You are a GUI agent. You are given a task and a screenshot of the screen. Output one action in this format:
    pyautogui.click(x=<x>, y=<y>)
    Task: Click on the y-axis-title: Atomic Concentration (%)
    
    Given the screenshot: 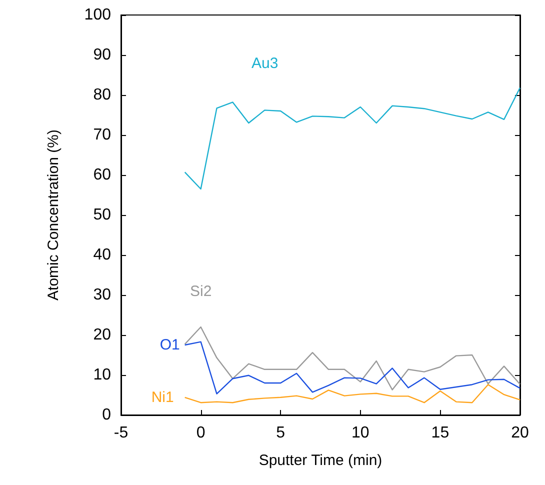 What is the action you would take?
    pyautogui.click(x=53, y=215)
    